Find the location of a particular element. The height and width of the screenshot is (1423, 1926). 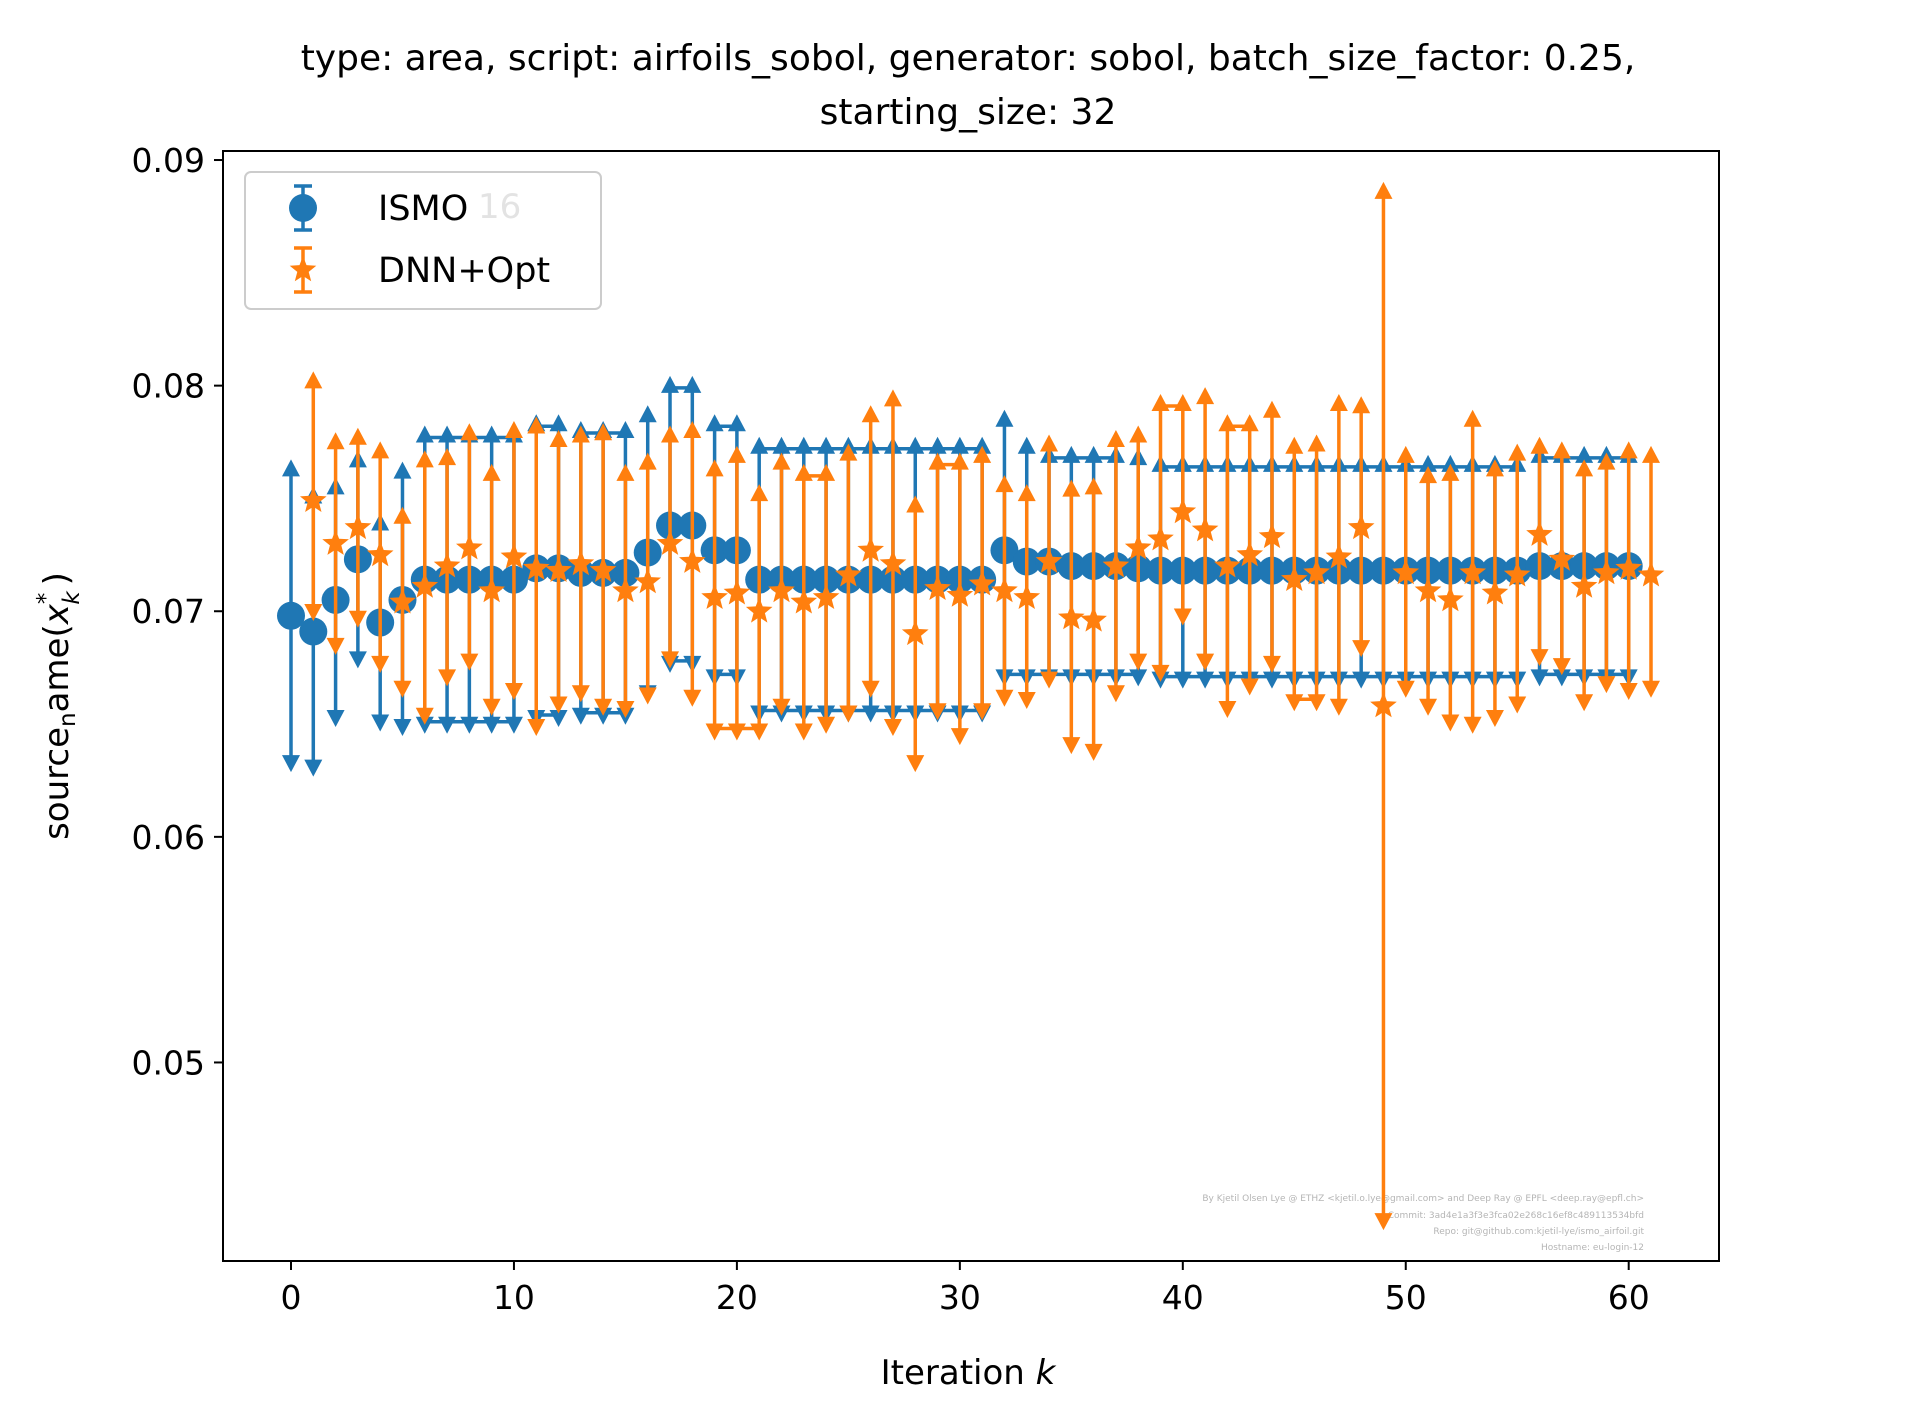

y-tick-label: 0.05 is located at coordinates (168, 1062).